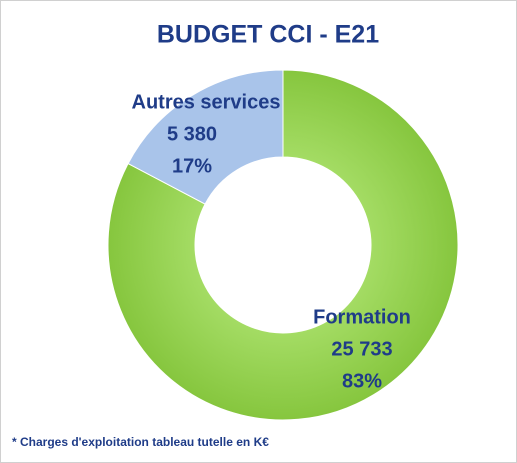  I want to click on value-label: 5 380, so click(192, 134).